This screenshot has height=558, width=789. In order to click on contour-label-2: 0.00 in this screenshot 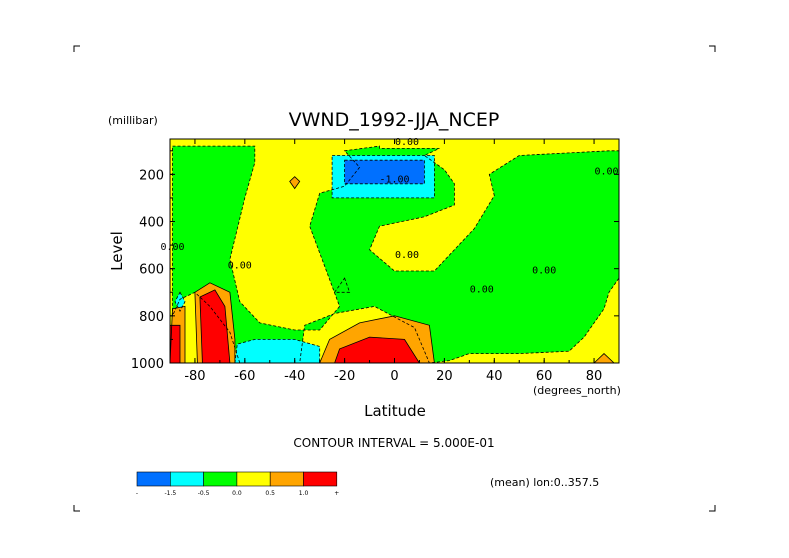, I will do `click(240, 266)`.